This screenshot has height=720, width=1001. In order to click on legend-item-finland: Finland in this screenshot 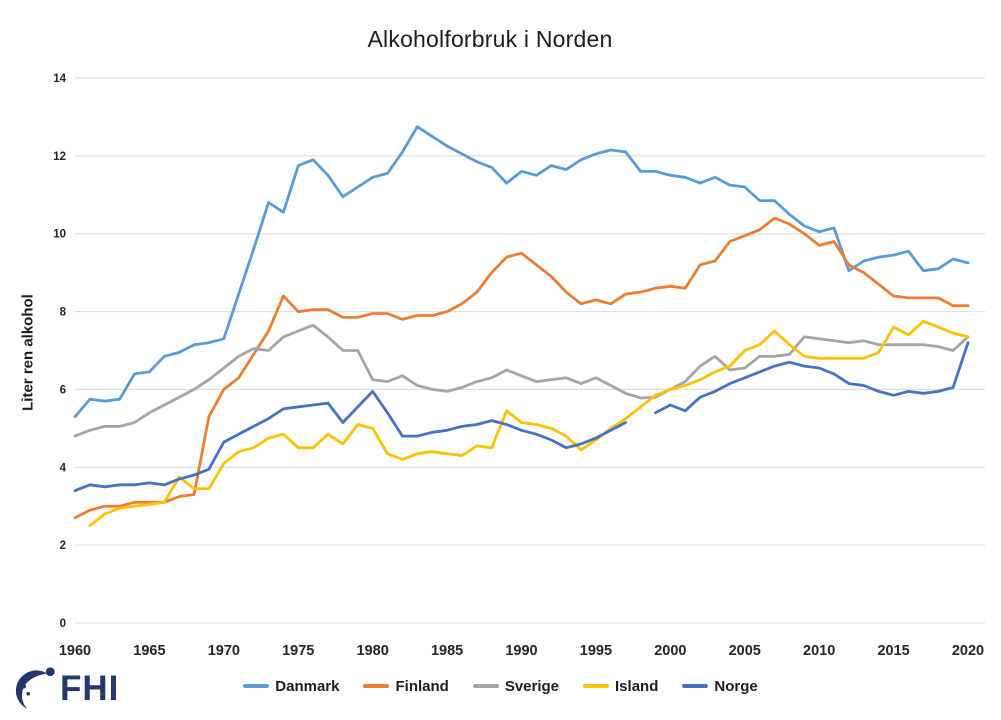, I will do `click(406, 686)`.